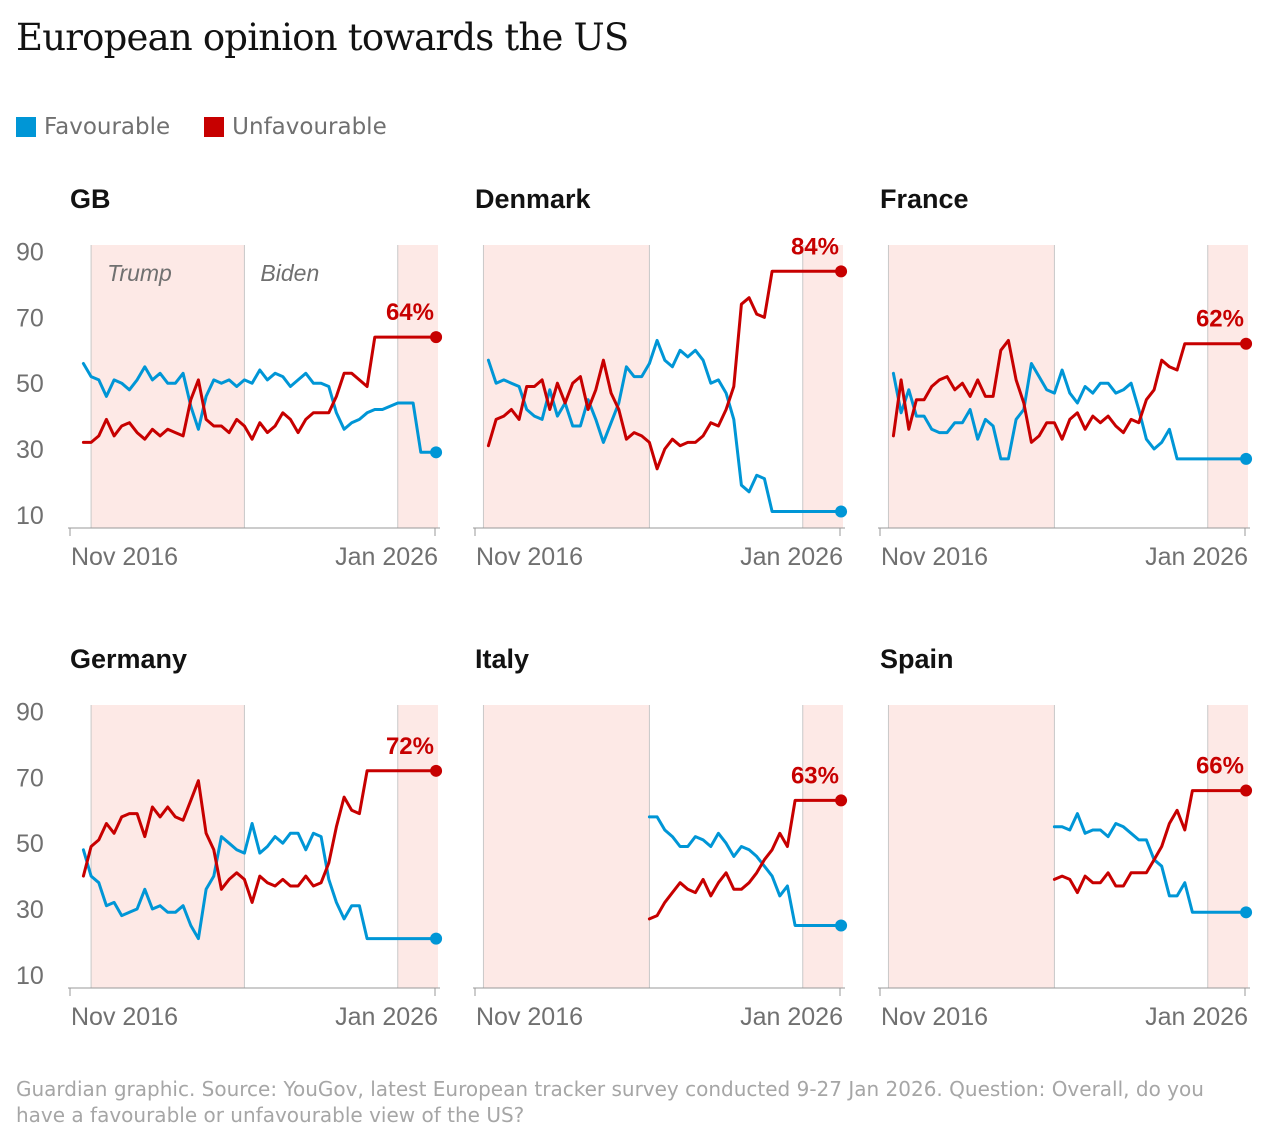  I want to click on chart-panel-germany: Germany 90 70 50 30 10 Nov 2016 Jan 2026 72%, so click(229, 837).